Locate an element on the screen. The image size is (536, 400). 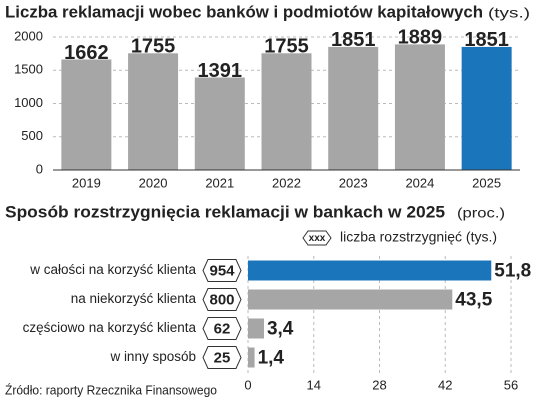
unit-label: (tys.) is located at coordinates (509, 13).